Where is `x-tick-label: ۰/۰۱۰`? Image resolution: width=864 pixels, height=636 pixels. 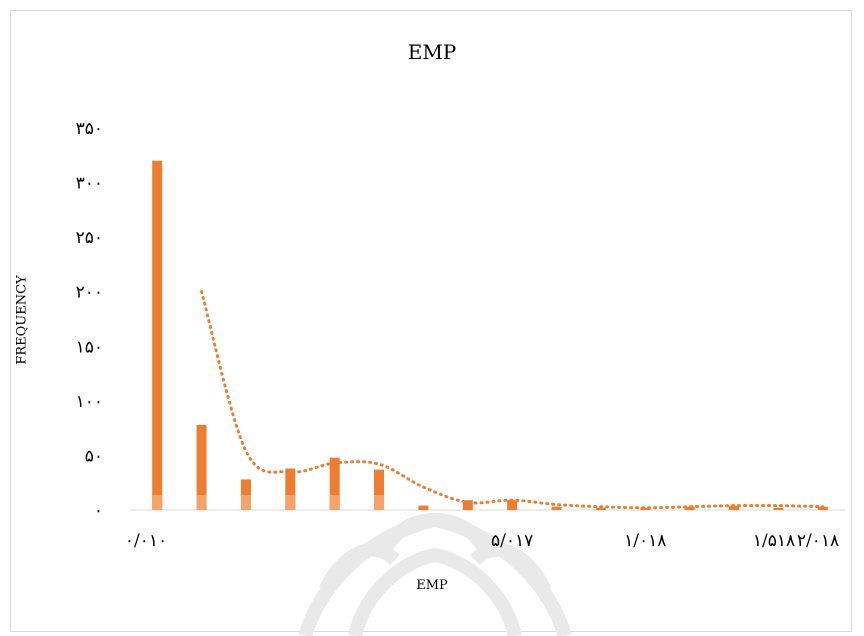 x-tick-label: ۰/۰۱۰ is located at coordinates (146, 541).